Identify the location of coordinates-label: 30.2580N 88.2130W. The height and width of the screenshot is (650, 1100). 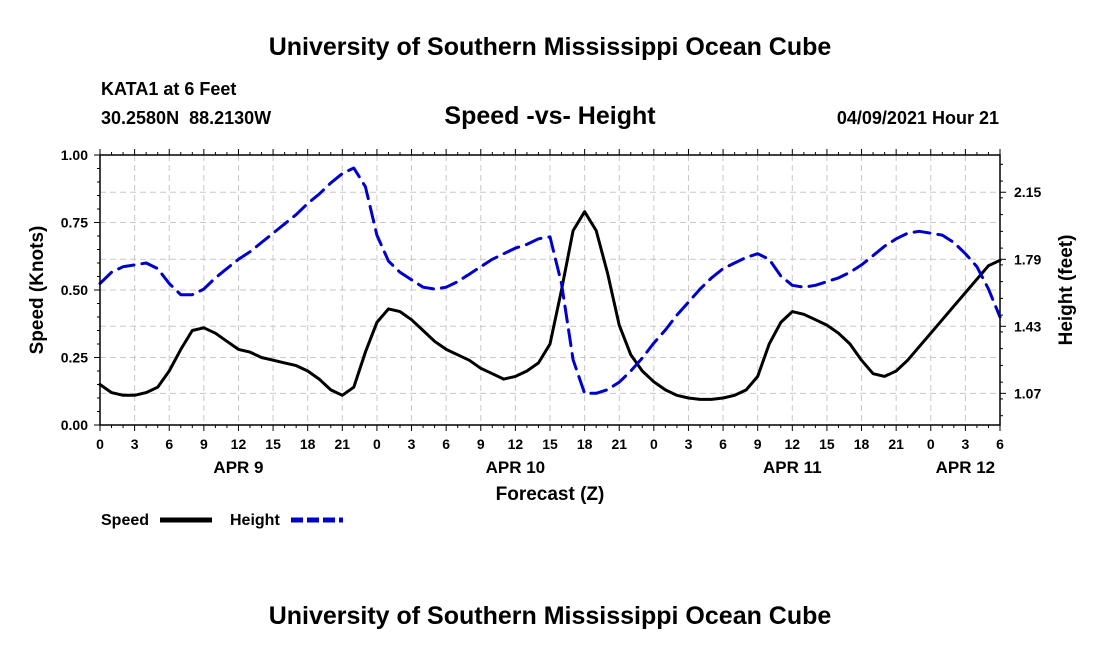
(186, 118).